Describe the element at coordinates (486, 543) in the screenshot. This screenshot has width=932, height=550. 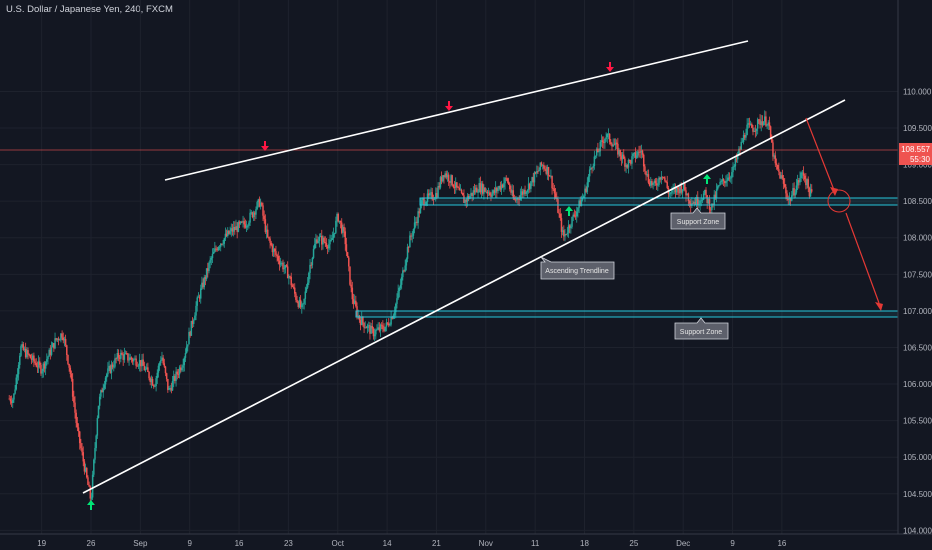
I see `x-tick-label: Nov` at that location.